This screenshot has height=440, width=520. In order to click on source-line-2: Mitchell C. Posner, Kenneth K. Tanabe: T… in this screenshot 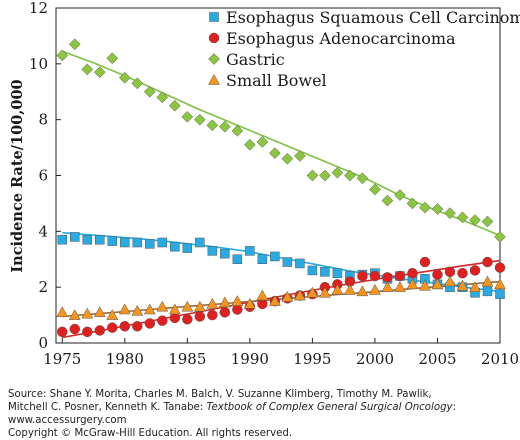, I will do `click(232, 407)`.